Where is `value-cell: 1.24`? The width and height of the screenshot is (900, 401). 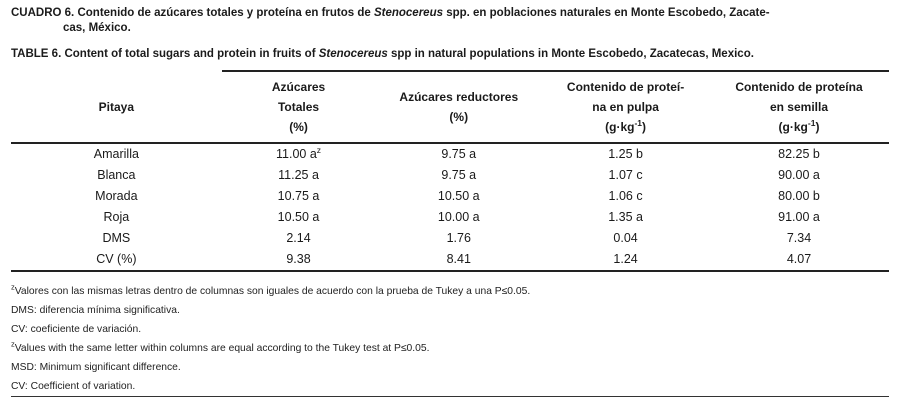 value-cell: 1.24 is located at coordinates (625, 260).